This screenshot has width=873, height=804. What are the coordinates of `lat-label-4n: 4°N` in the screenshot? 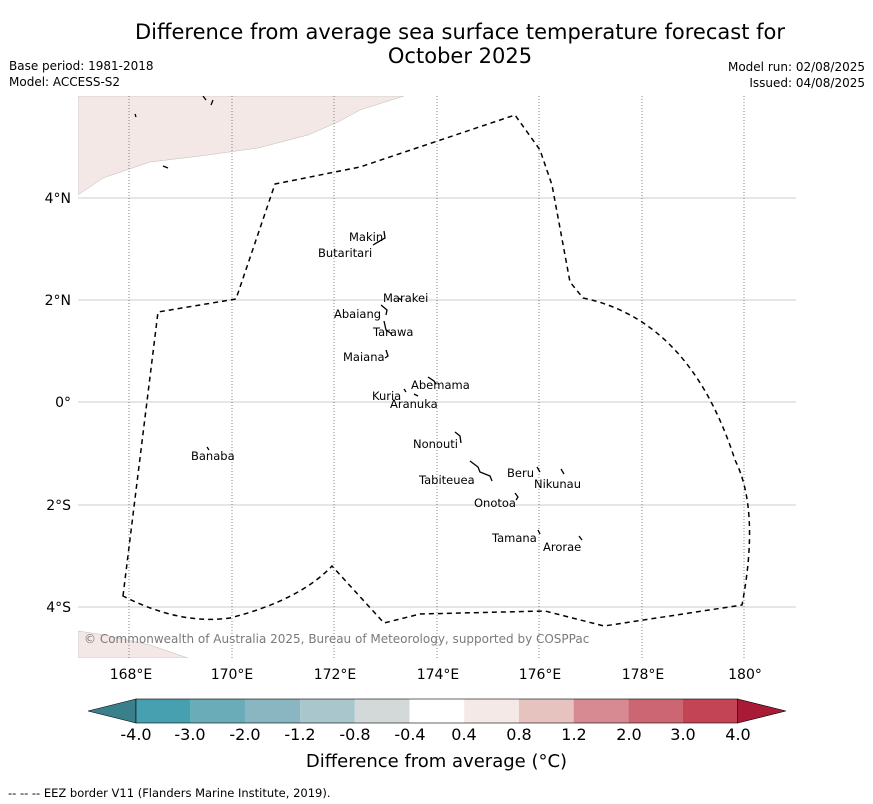 It's located at (58, 199).